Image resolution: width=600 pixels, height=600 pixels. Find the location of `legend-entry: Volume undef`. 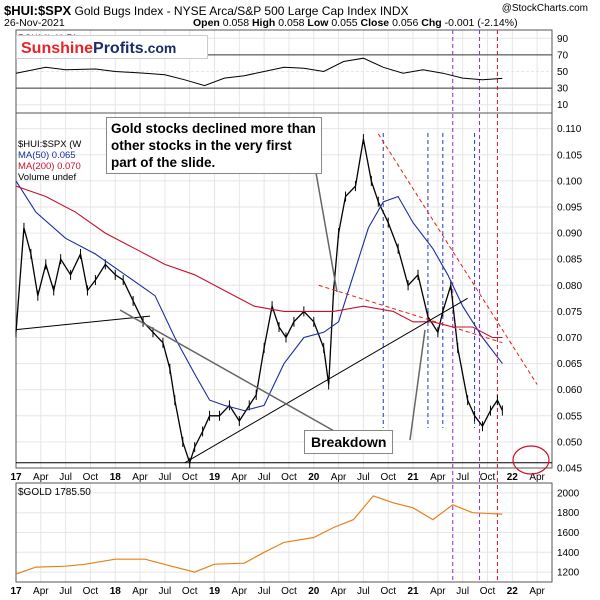

legend-entry: Volume undef is located at coordinates (47, 177).